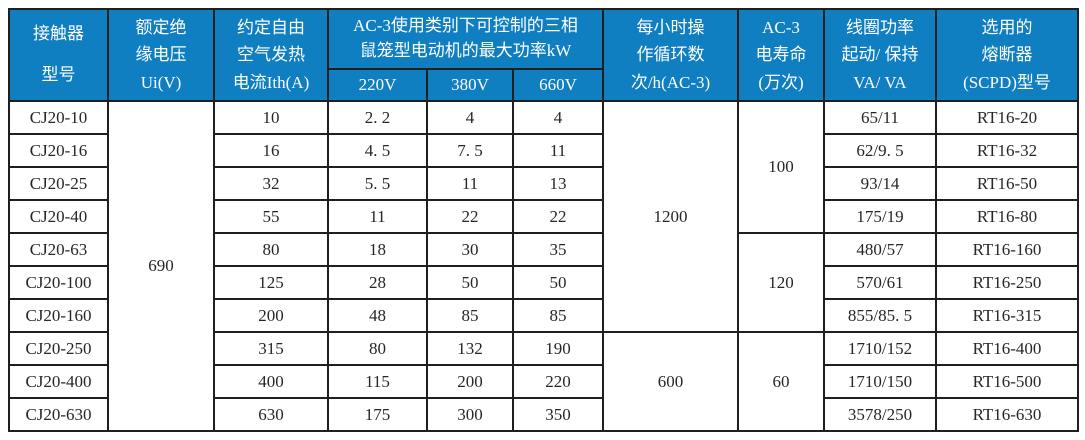 The height and width of the screenshot is (440, 1085). Describe the element at coordinates (880, 414) in the screenshot. I see `cell-coil-power: 3578/250` at that location.